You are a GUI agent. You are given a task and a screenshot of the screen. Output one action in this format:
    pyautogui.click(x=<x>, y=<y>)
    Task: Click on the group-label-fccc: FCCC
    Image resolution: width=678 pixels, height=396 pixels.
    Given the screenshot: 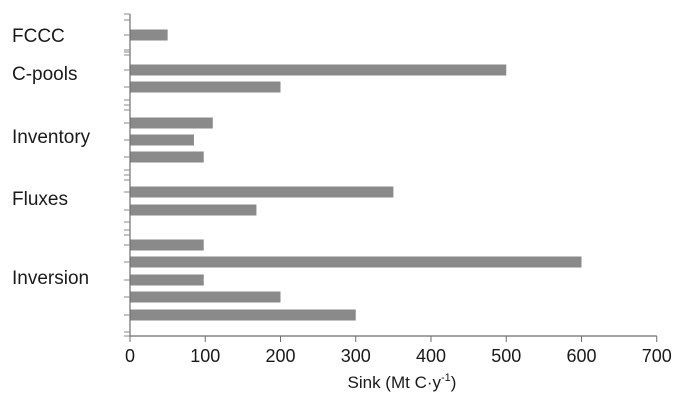 What is the action you would take?
    pyautogui.click(x=38, y=36)
    